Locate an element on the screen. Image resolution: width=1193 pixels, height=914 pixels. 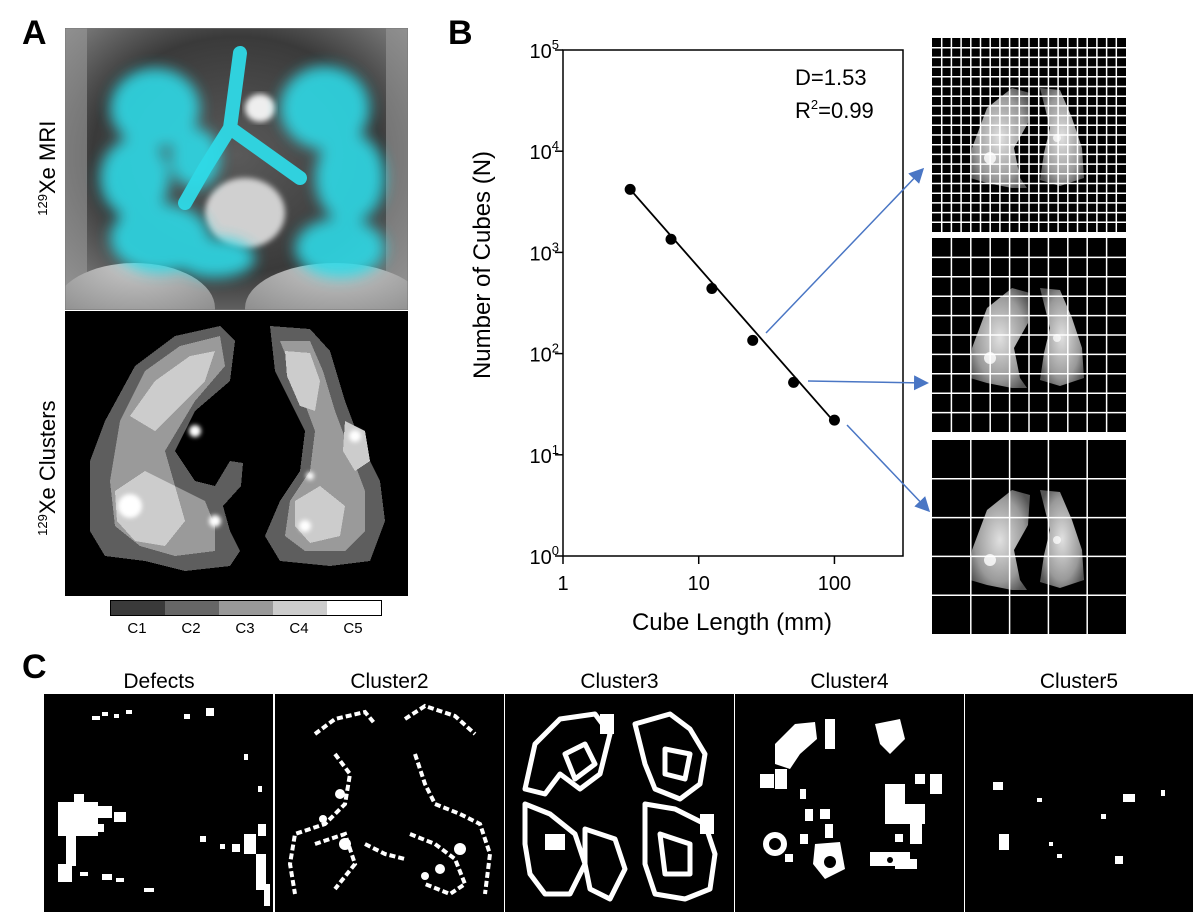
cluster3-map is located at coordinates (619, 803).